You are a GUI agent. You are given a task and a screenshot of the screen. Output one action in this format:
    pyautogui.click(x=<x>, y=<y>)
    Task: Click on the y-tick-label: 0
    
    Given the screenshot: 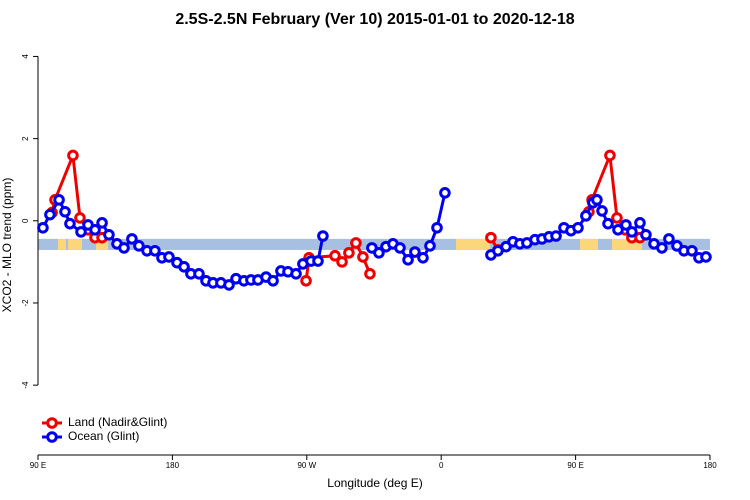 What is the action you would take?
    pyautogui.click(x=25, y=220)
    